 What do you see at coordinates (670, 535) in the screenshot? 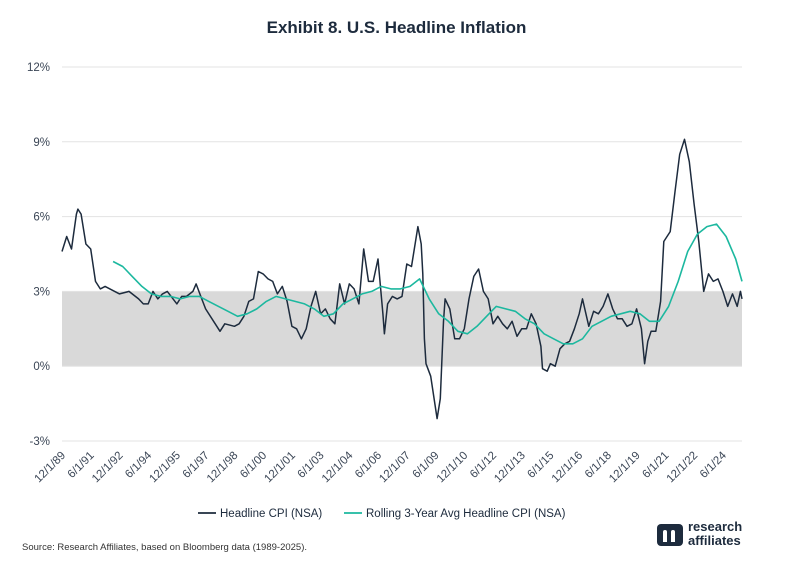
I see `research-affiliates-logo-icon` at bounding box center [670, 535].